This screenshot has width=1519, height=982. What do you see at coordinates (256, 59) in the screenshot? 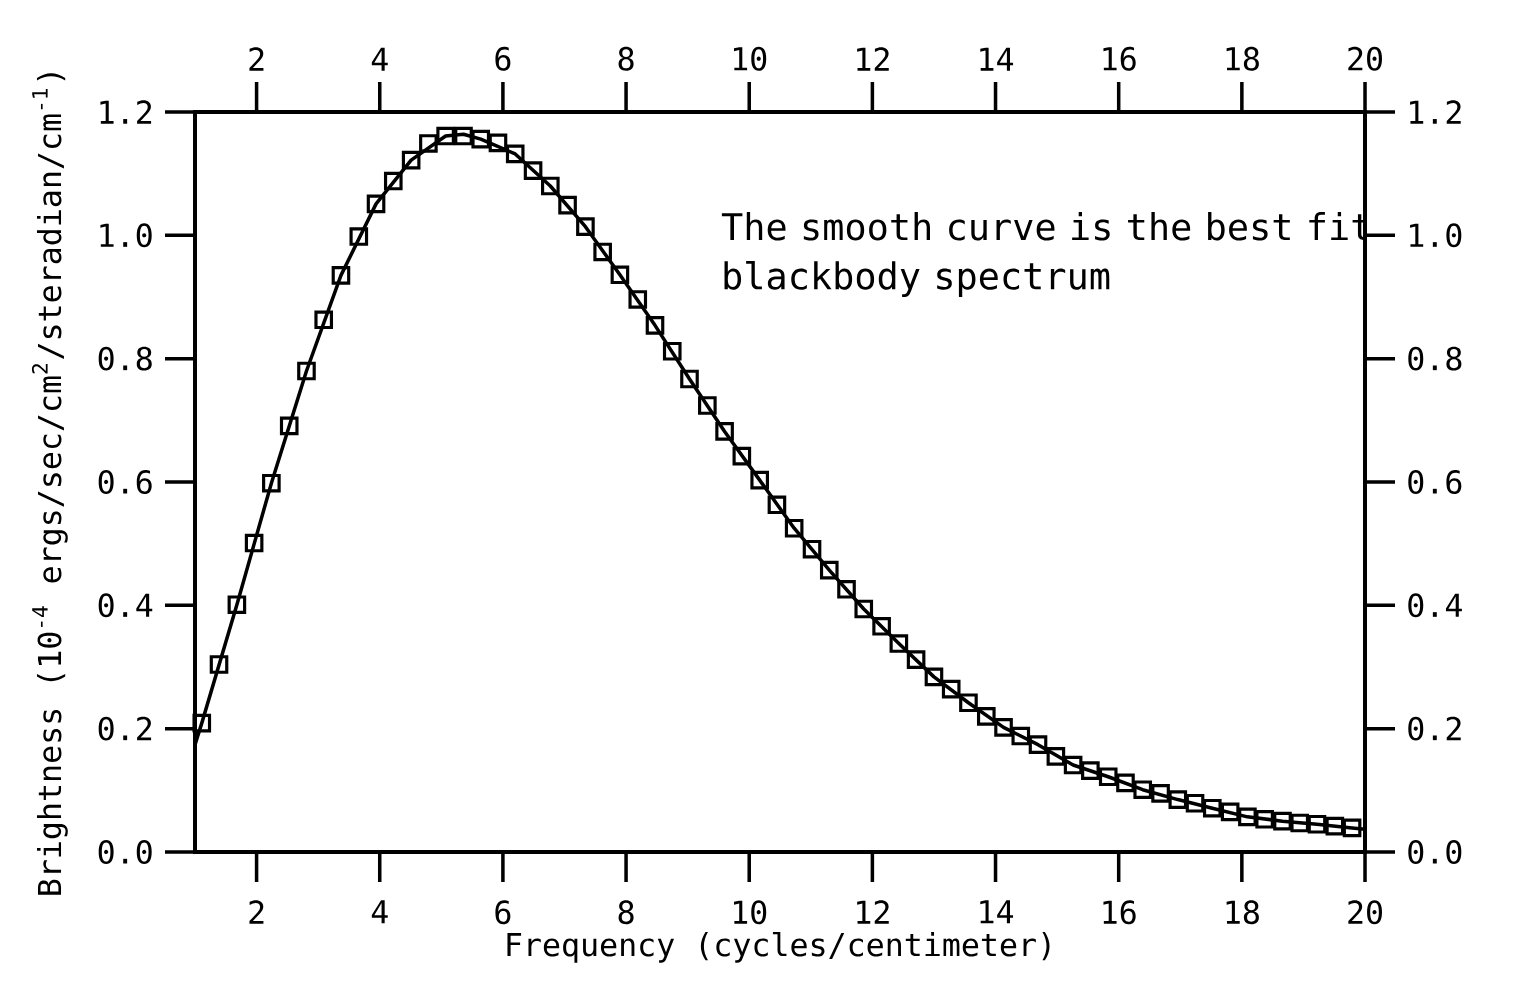
I see `x-tick-label: 2` at bounding box center [256, 59].